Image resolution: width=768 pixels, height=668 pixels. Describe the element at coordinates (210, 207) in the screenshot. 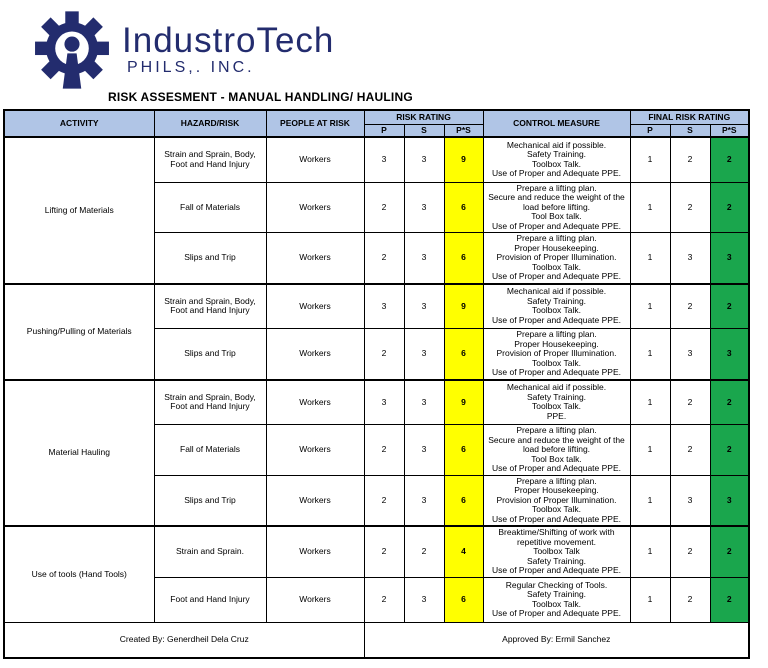

I see `hazard-cell: Fall of Materials` at that location.